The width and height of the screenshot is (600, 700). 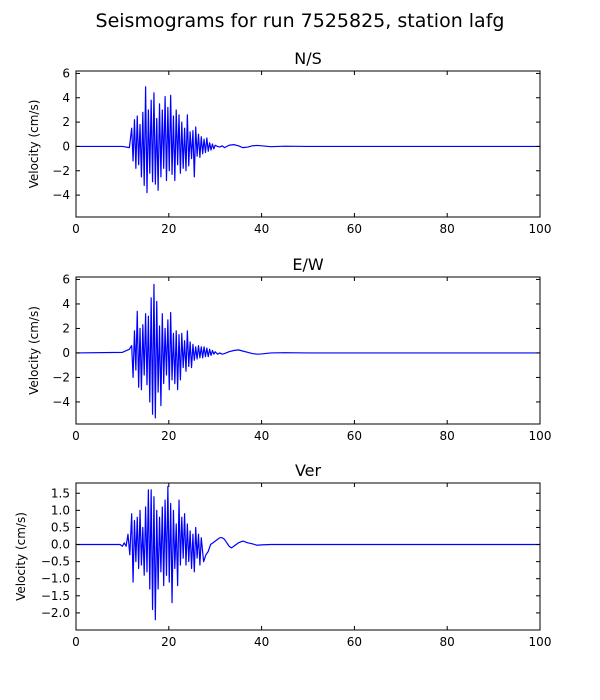 I want to click on ver-title: Ver, so click(x=308, y=470).